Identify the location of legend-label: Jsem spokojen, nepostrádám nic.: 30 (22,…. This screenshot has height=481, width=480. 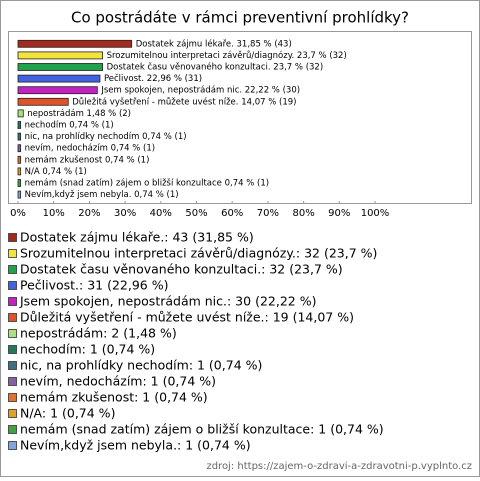
(167, 301).